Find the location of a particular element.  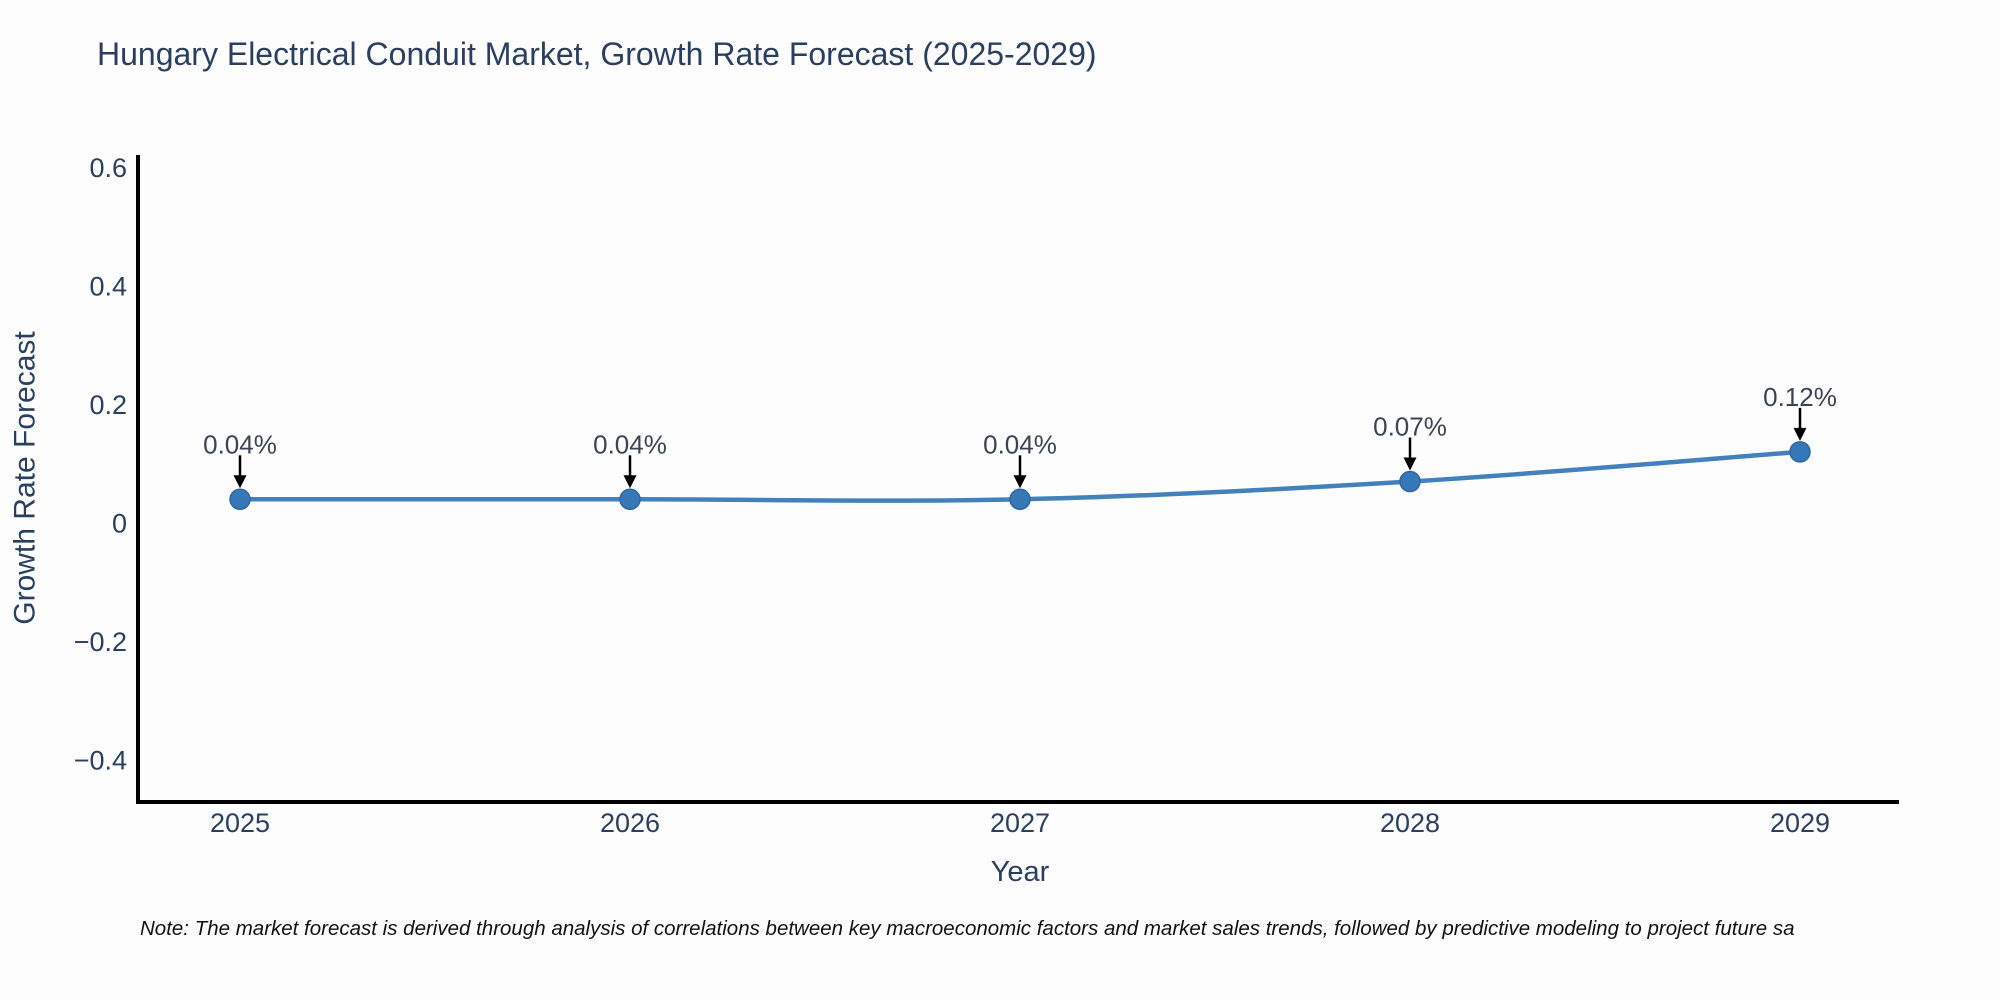

x-tick-label: 2026 is located at coordinates (630, 823).